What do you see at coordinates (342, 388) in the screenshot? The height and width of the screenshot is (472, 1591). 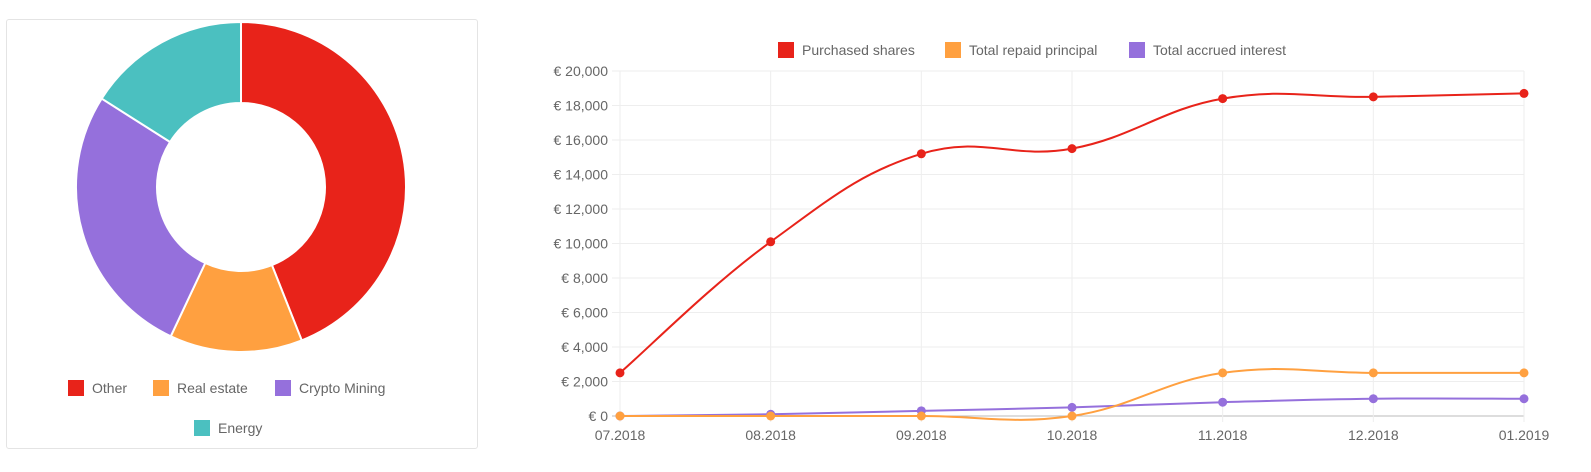 I see `legend-label-crypto-mining: Crypto Mining` at bounding box center [342, 388].